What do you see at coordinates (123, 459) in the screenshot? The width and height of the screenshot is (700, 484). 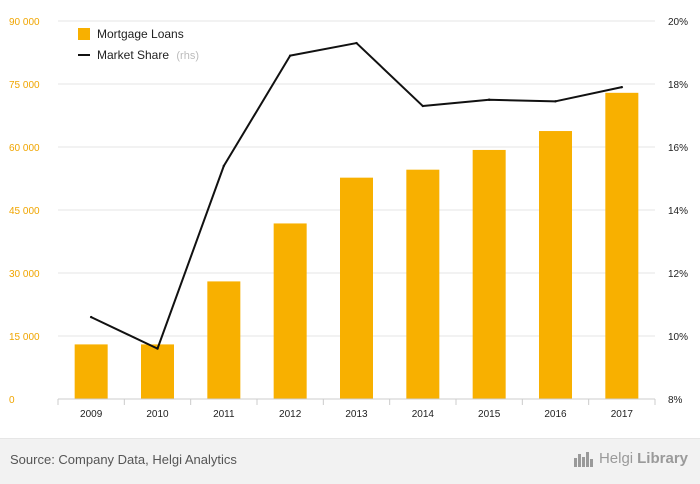 I see `source-note: Source: Company Data, Helgi Analytics` at bounding box center [123, 459].